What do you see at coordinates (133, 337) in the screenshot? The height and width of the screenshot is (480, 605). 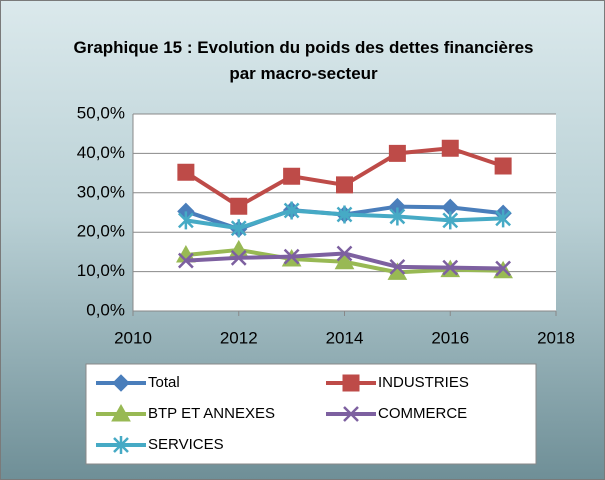 I see `x-tick-label: 2010` at bounding box center [133, 337].